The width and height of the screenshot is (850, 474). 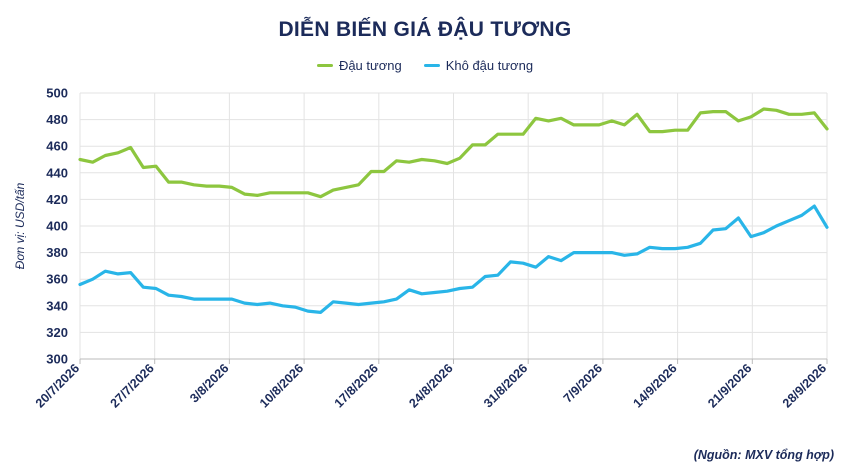 I want to click on x-tick-label: 14/9/2026, so click(x=655, y=385).